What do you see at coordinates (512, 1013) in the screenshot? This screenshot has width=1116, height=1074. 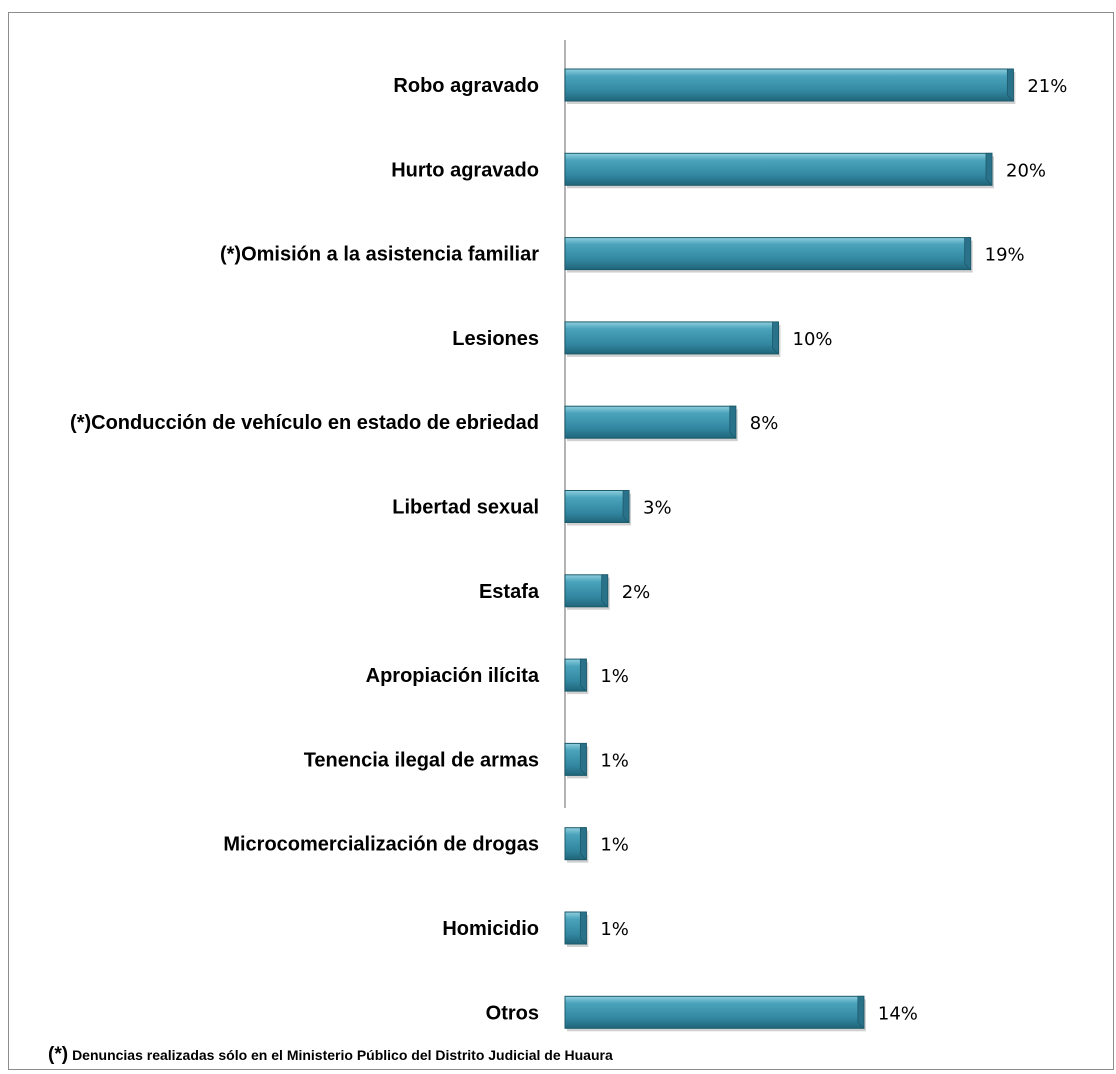 I see `category-label: Otros` at bounding box center [512, 1013].